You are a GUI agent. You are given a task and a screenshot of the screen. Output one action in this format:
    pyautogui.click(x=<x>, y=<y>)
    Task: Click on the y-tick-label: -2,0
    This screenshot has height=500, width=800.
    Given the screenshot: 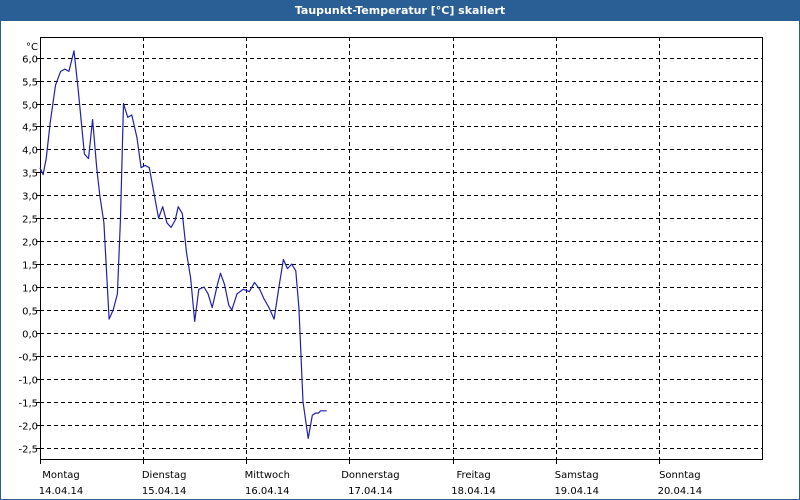 What is the action you would take?
    pyautogui.click(x=28, y=427)
    